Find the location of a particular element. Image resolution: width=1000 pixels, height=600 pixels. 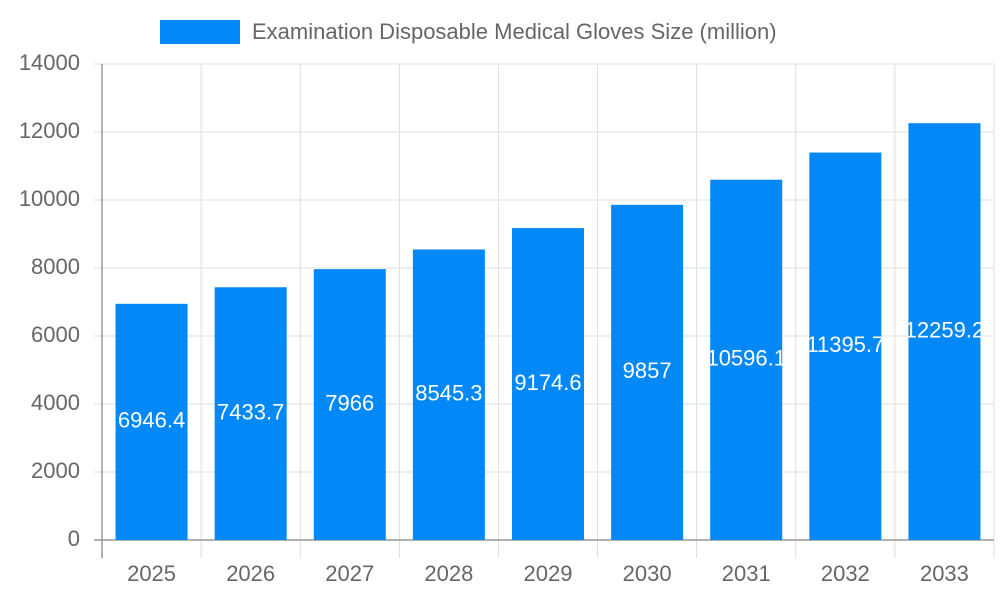

value-label: 9857 is located at coordinates (647, 370).